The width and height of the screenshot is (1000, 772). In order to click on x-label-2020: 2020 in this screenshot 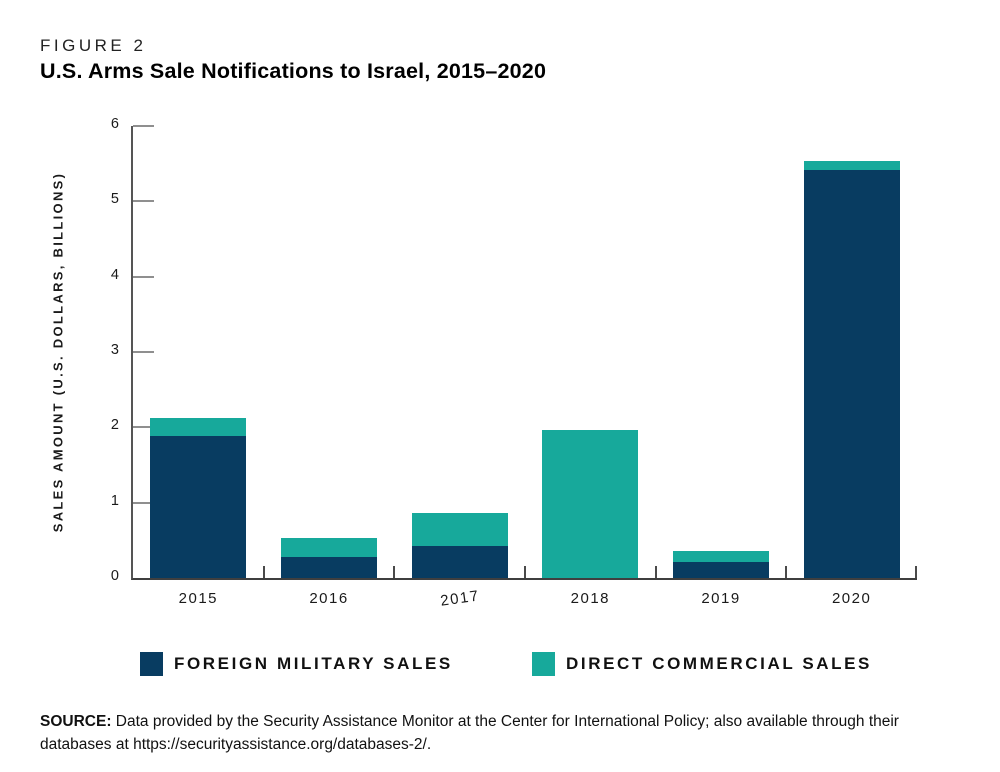, I will do `click(851, 598)`.